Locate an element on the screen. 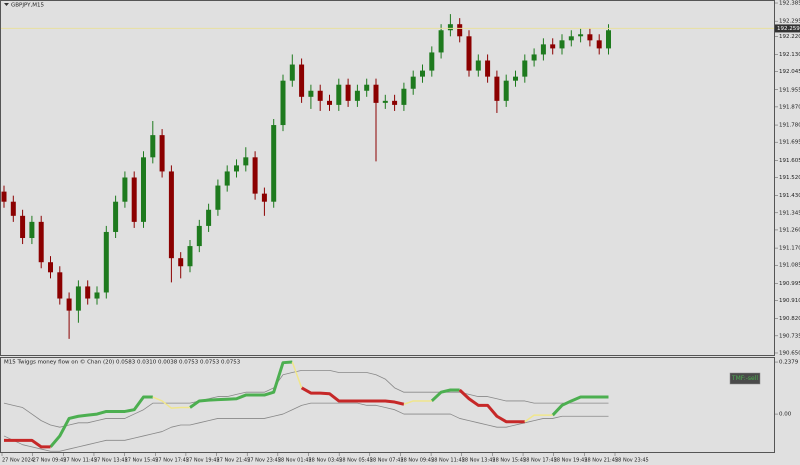 The width and height of the screenshot is (800, 465). symbol-title: GBPJPY,M15 is located at coordinates (28, 6).